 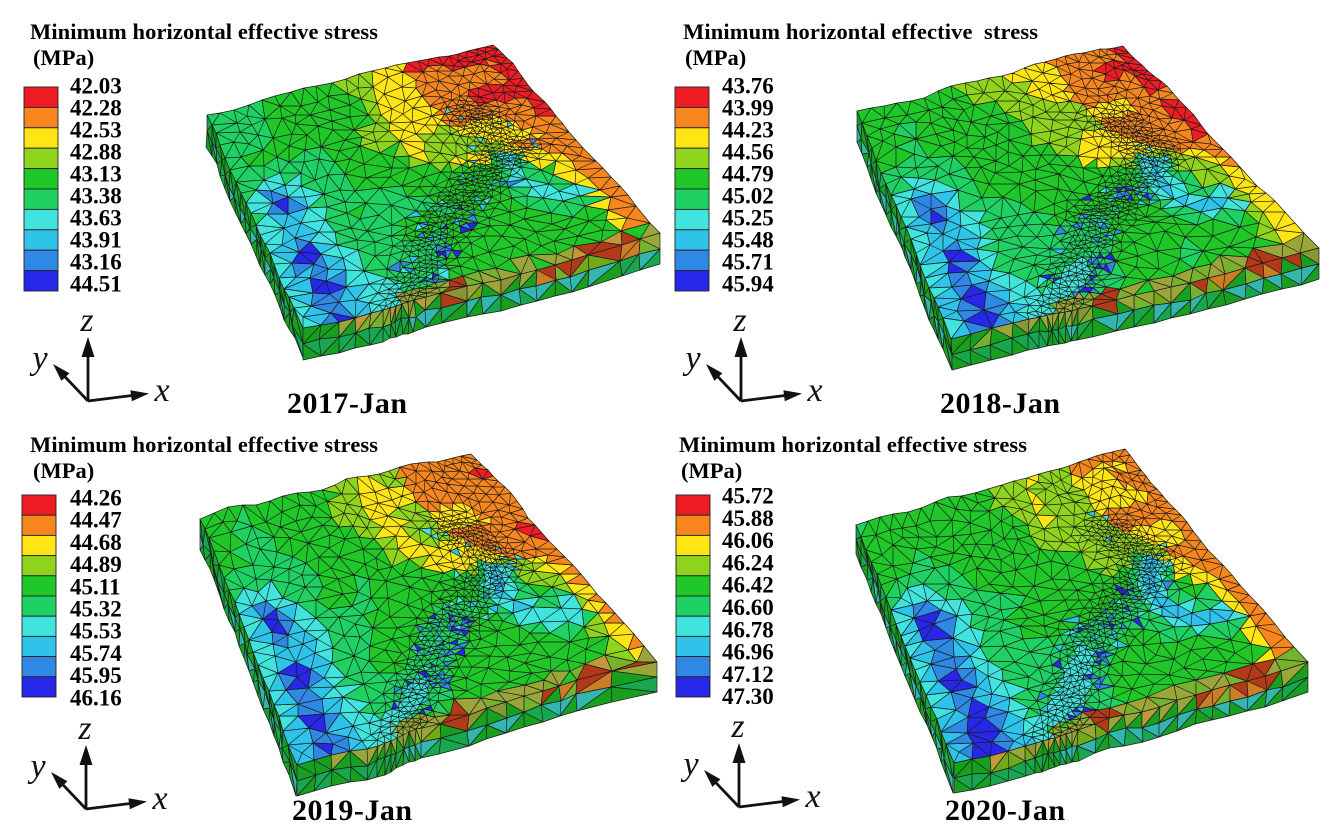 What do you see at coordinates (748, 585) in the screenshot?
I see `svg-text: 46.42` at bounding box center [748, 585].